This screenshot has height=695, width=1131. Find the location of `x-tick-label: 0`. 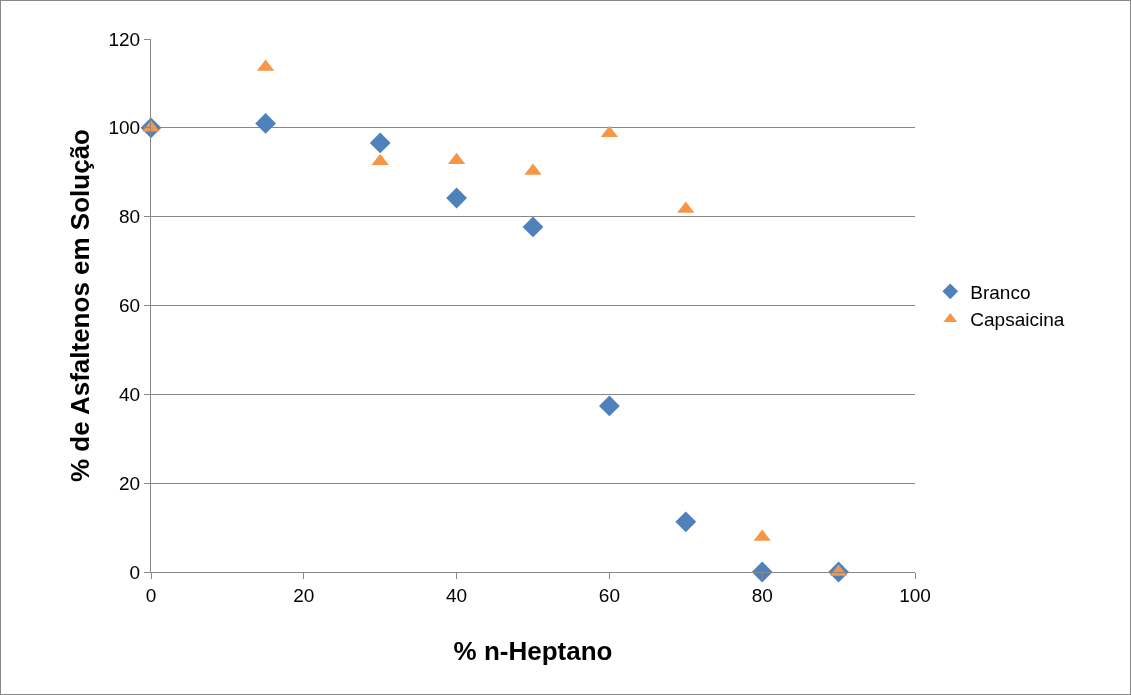

x-tick-label: 0 is located at coordinates (151, 595).